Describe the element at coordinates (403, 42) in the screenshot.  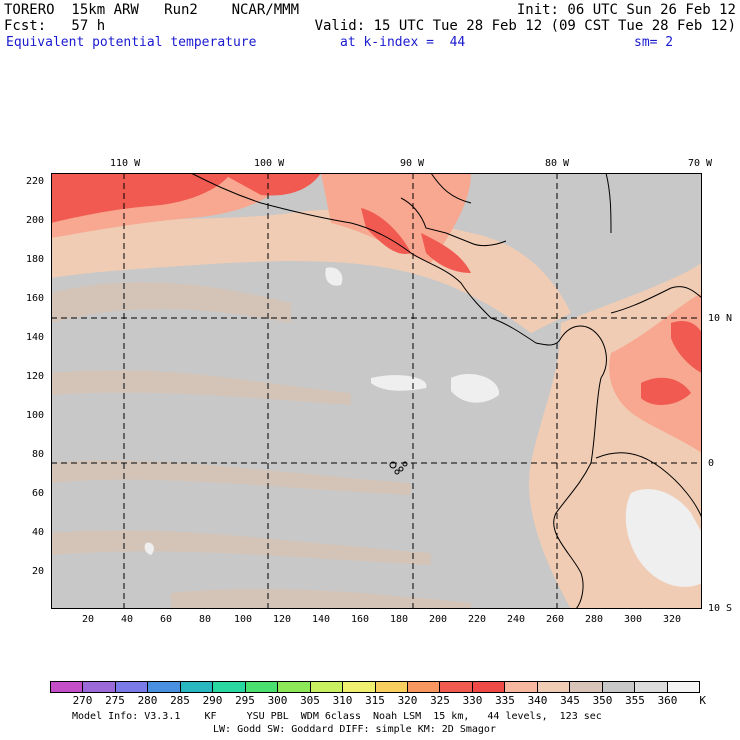
I see `level-info: at k-index = 44` at that location.